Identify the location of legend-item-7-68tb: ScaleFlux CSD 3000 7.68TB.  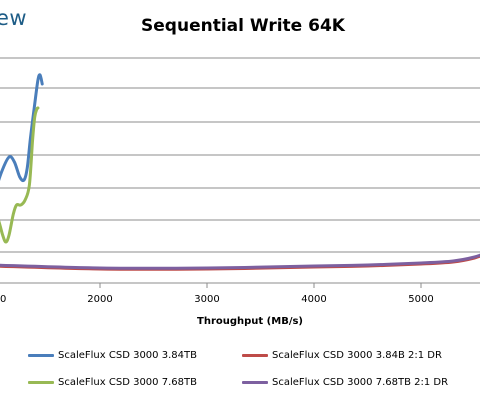
(112, 382).